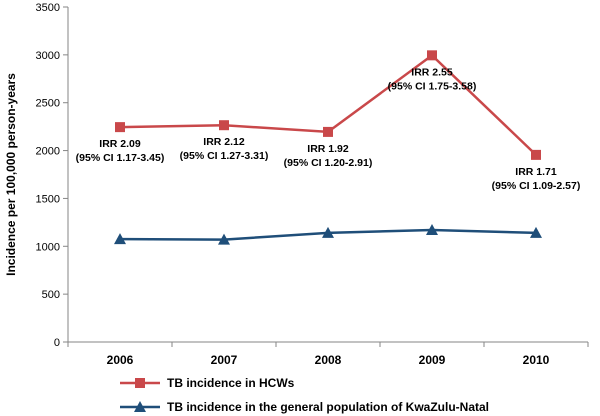 The width and height of the screenshot is (600, 416). Describe the element at coordinates (48, 56) in the screenshot. I see `y-tick-label: 3000` at that location.